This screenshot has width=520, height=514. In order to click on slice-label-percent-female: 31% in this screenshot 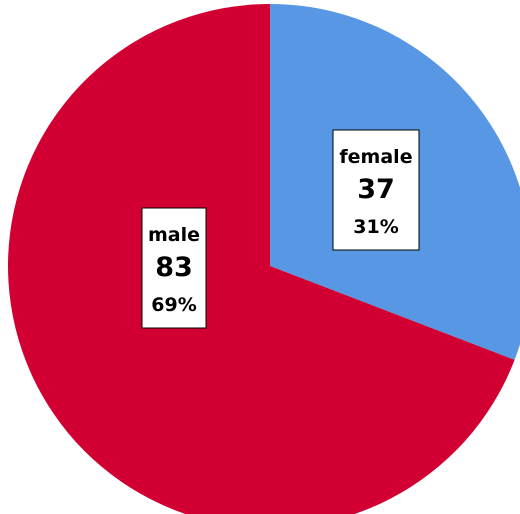, I will do `click(375, 227)`.